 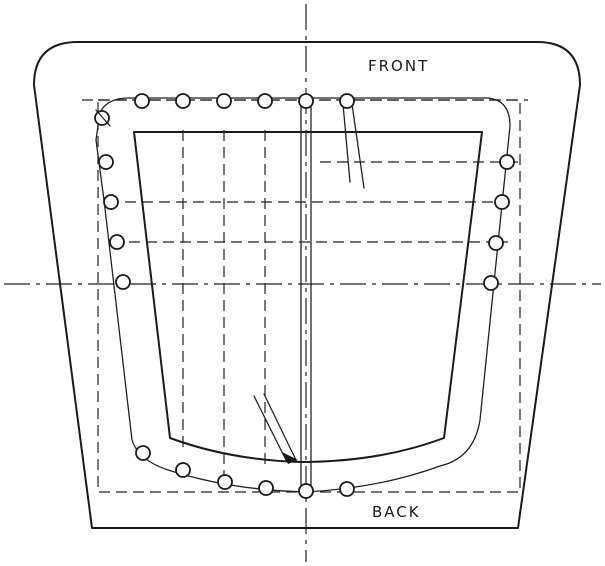 I want to click on front-label: FRONT, so click(x=398, y=66).